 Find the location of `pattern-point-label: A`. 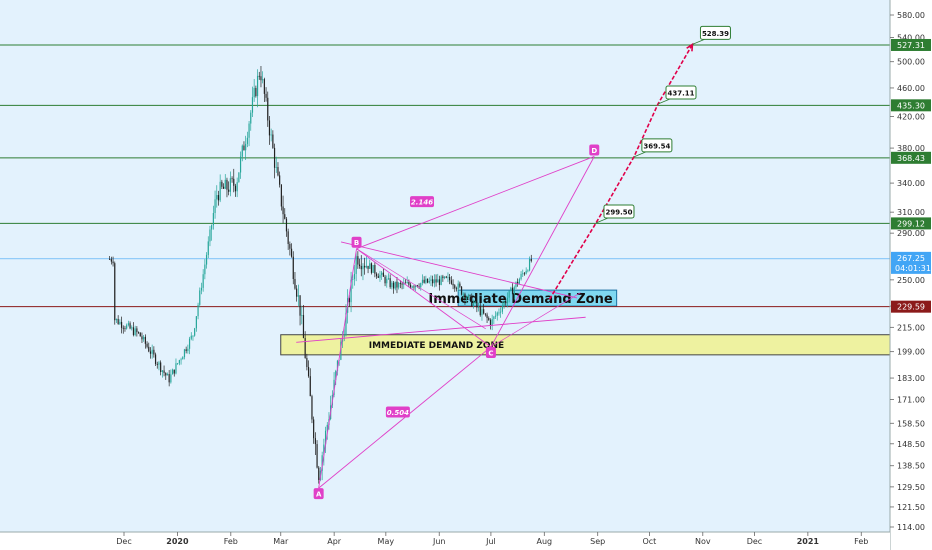

pattern-point-label: A is located at coordinates (319, 495).